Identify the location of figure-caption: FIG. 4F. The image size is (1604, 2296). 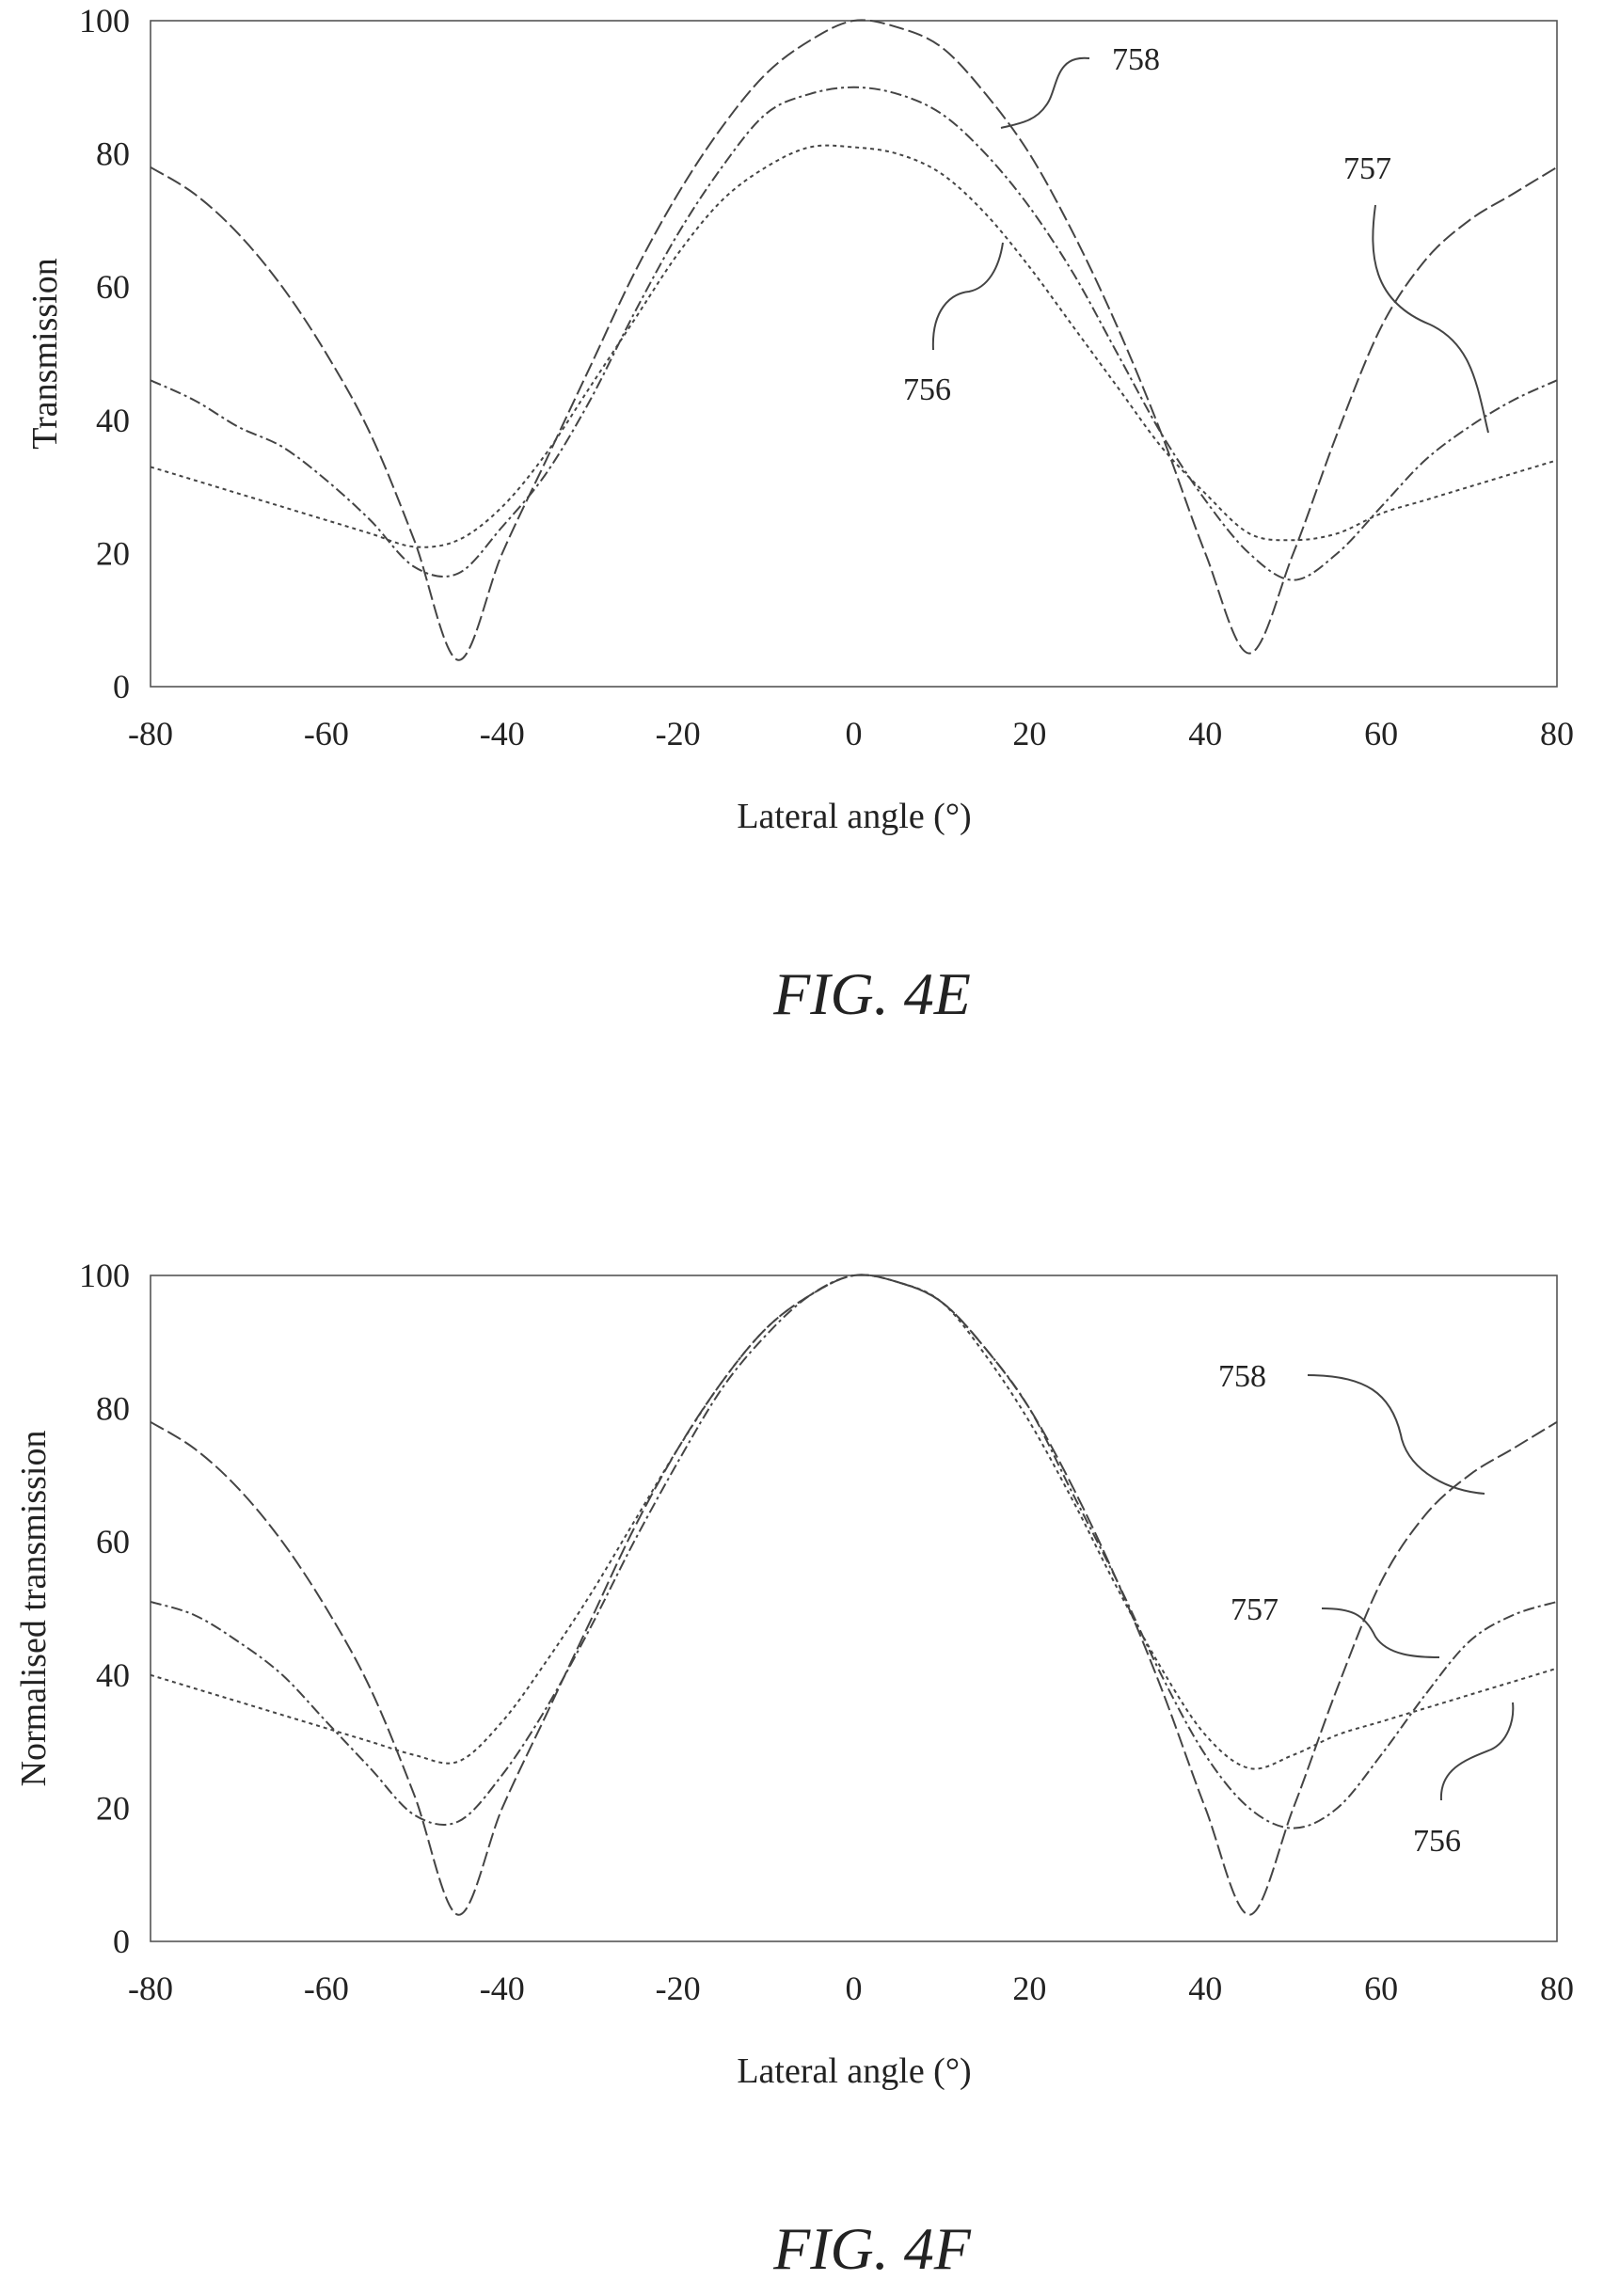
(872, 2248).